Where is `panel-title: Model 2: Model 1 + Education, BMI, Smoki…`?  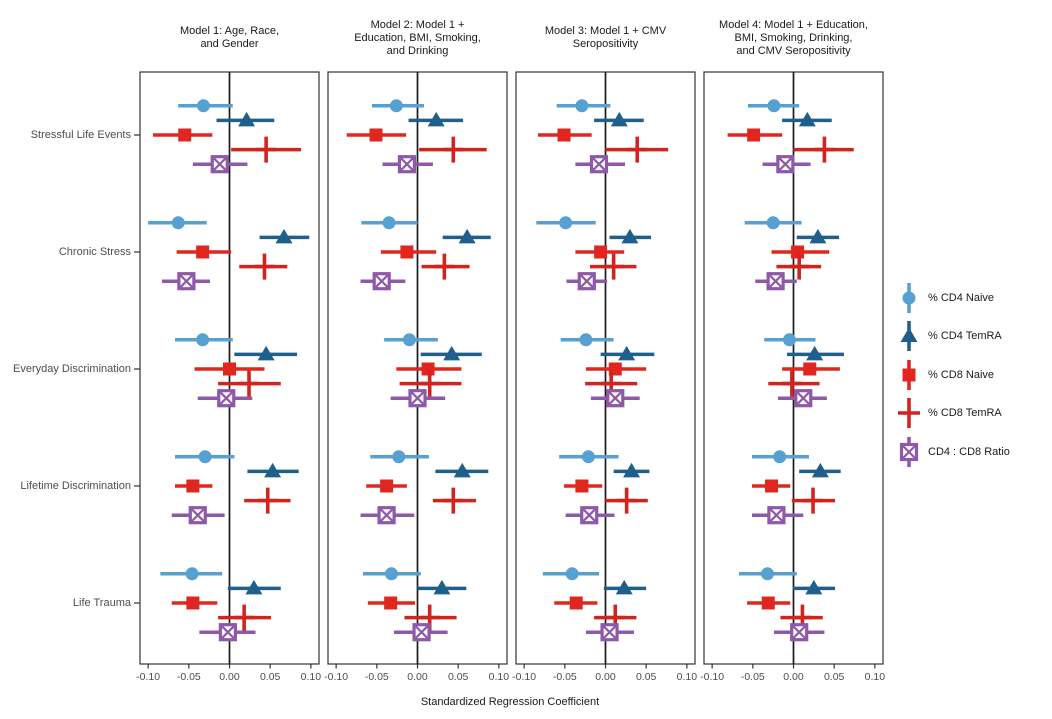
panel-title: Model 2: Model 1 + Education, BMI, Smoki… is located at coordinates (417, 37).